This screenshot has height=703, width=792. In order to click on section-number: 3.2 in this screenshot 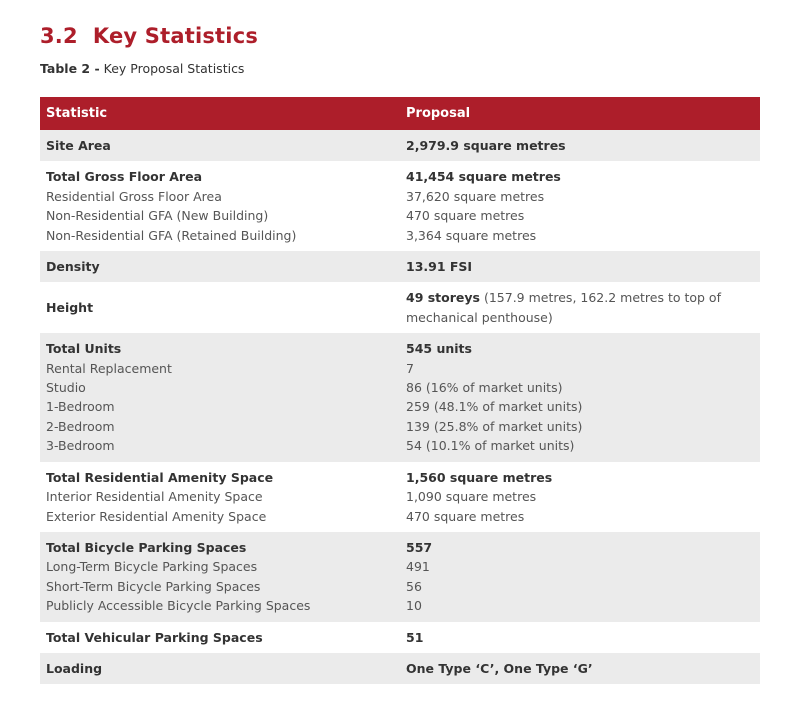, I will do `click(59, 36)`.